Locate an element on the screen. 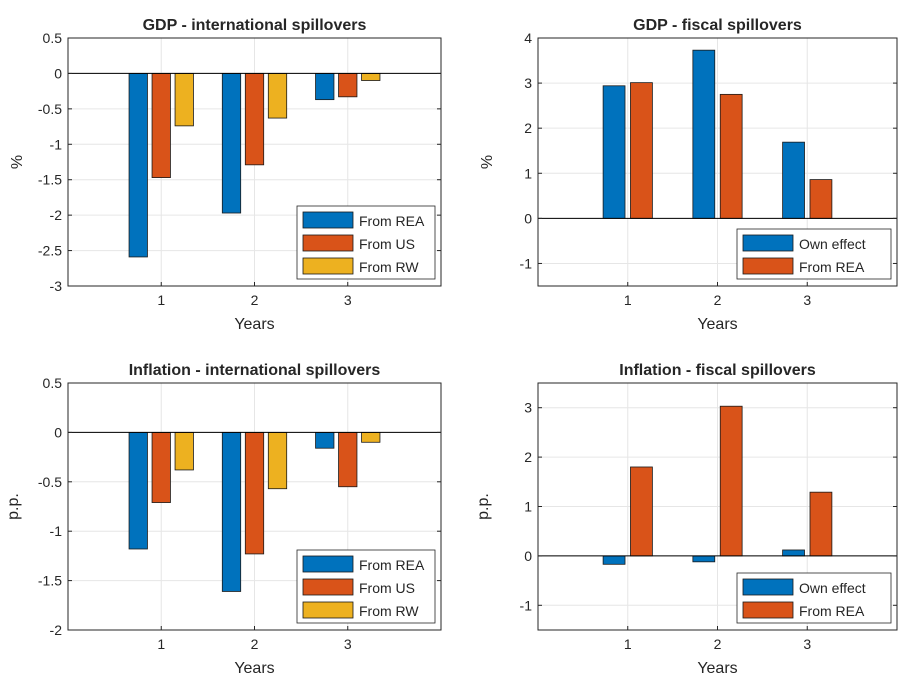  y-tick-label: 4 is located at coordinates (528, 38).